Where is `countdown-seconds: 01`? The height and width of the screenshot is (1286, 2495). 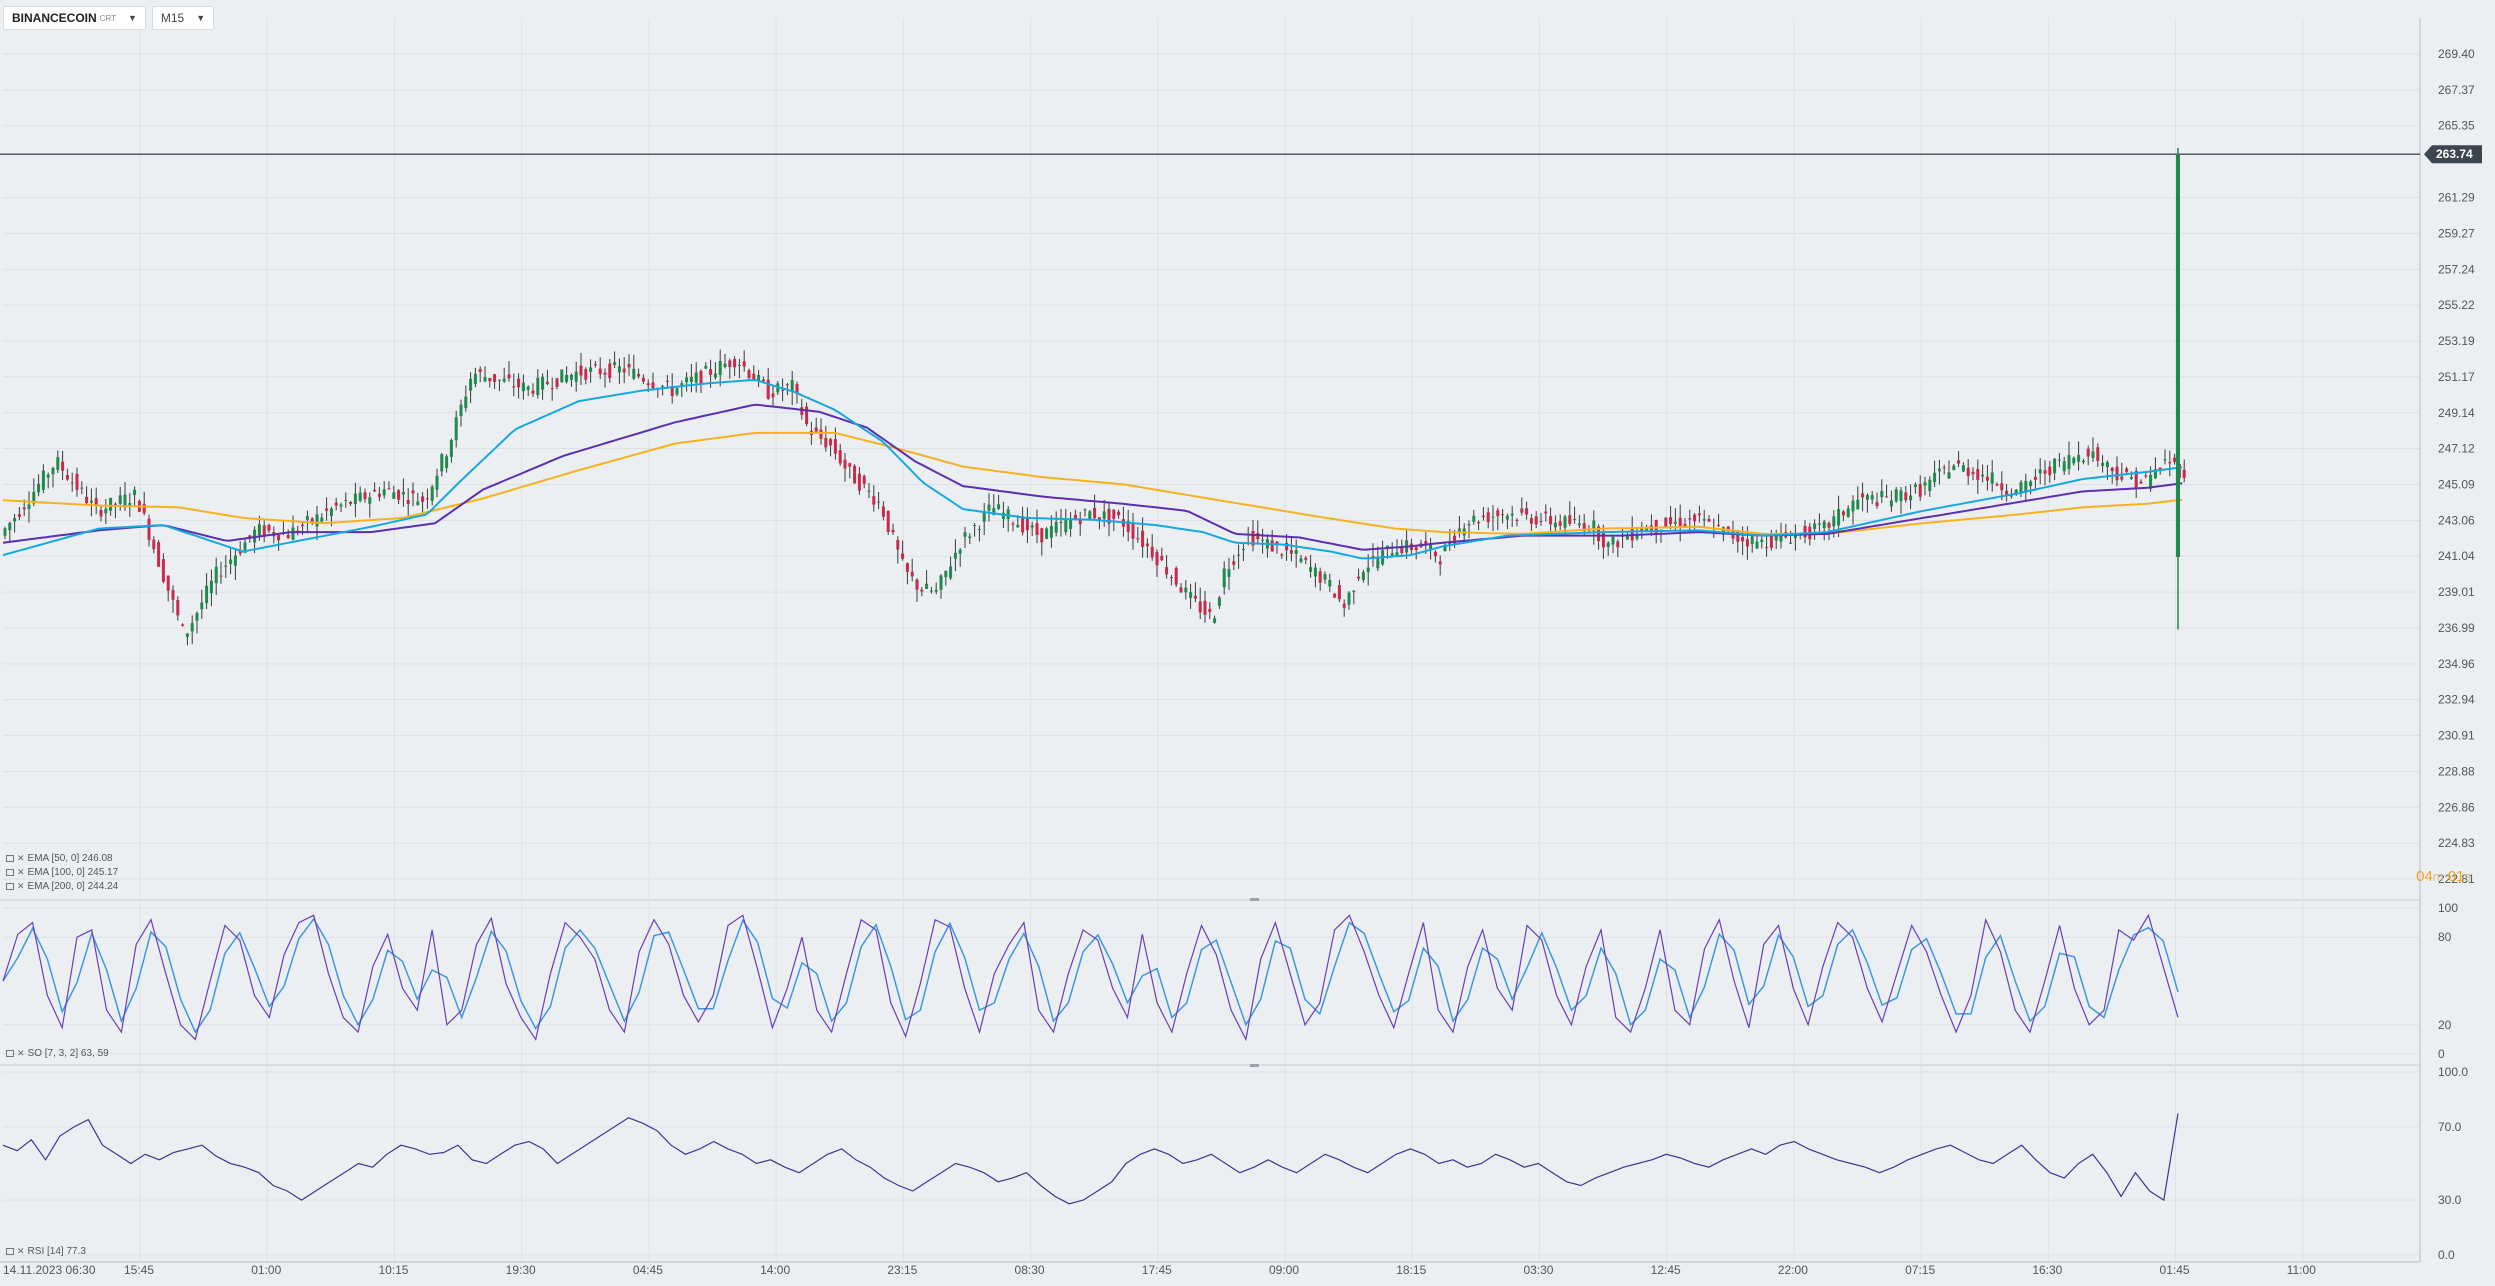 countdown-seconds: 01 is located at coordinates (2456, 876).